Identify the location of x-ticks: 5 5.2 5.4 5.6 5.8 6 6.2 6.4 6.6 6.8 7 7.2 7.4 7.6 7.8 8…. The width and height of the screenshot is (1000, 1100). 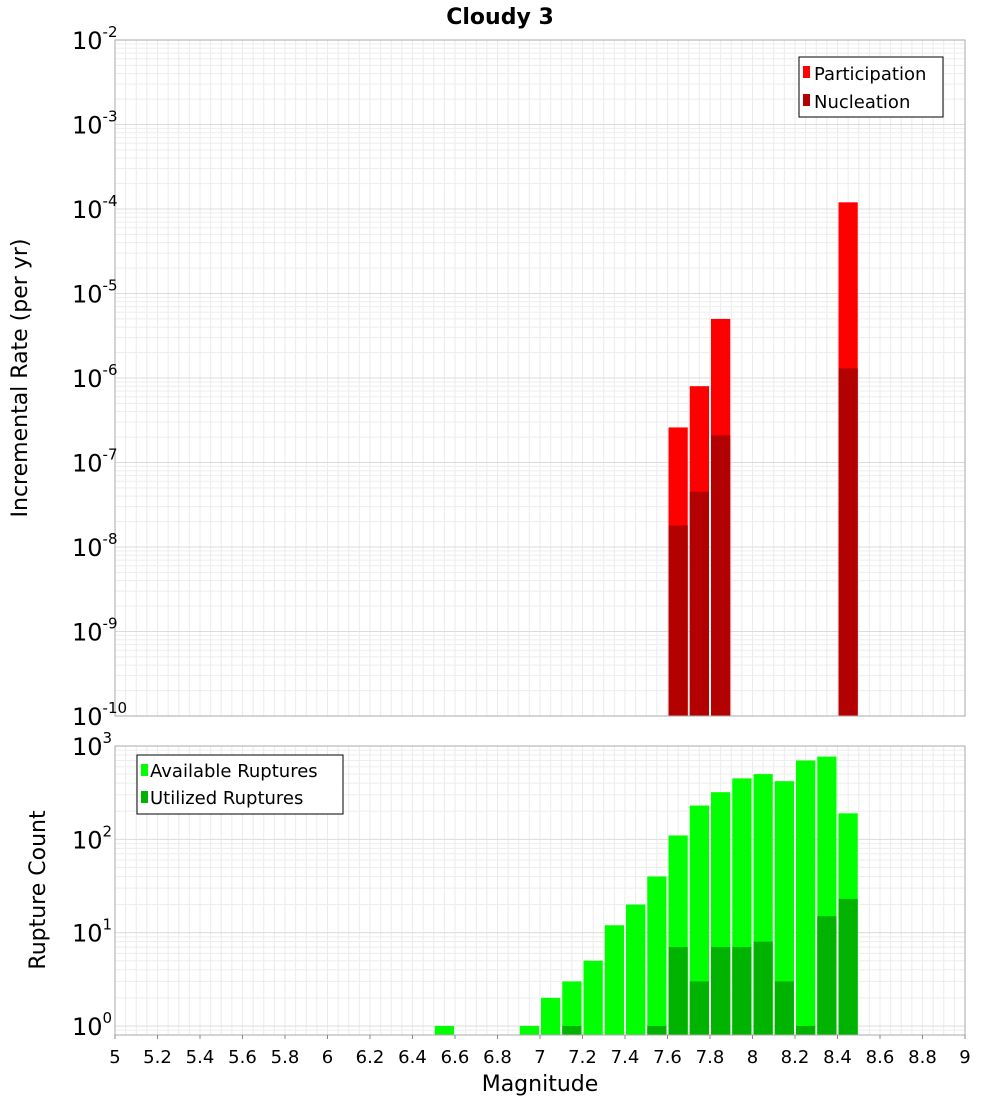
(540, 1051).